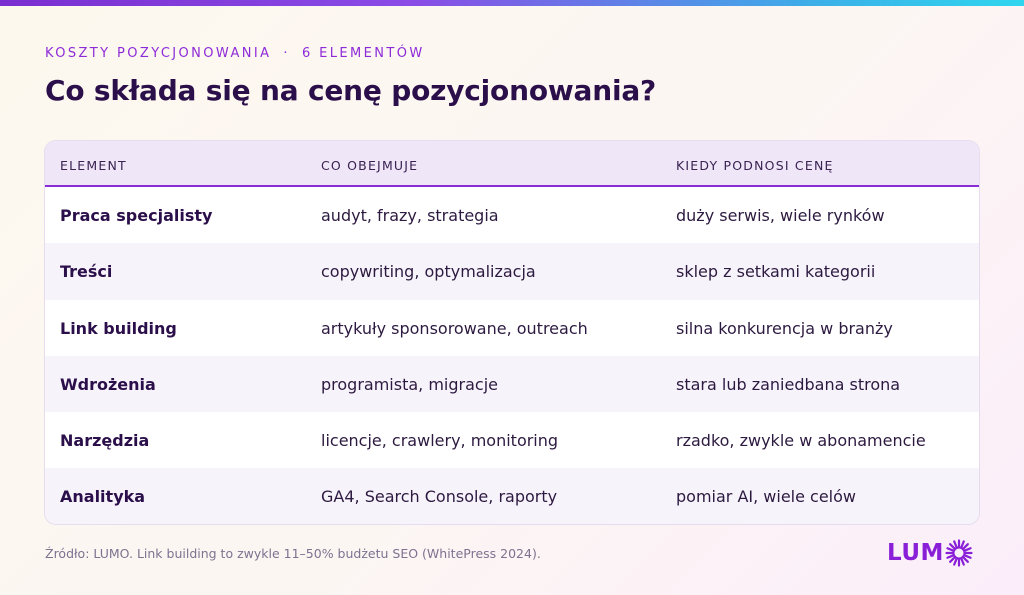 Image resolution: width=1024 pixels, height=595 pixels. What do you see at coordinates (776, 272) in the screenshot?
I see `cell-when: sklep z setkami kategorii` at bounding box center [776, 272].